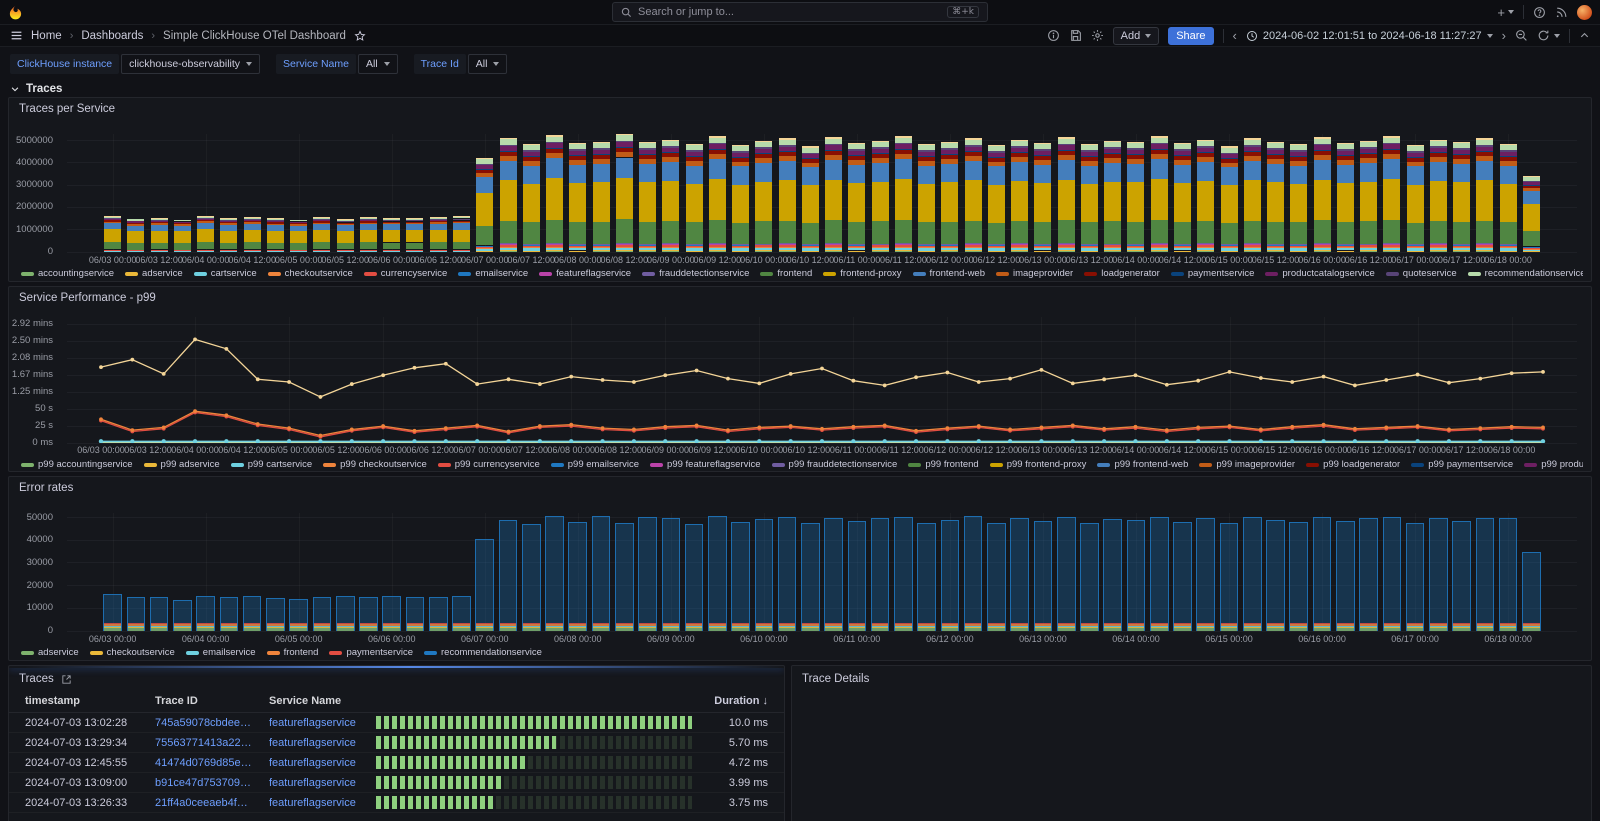 The height and width of the screenshot is (821, 1600). Describe the element at coordinates (191, 63) in the screenshot. I see `datasource-select: clickhouse-observability` at that location.